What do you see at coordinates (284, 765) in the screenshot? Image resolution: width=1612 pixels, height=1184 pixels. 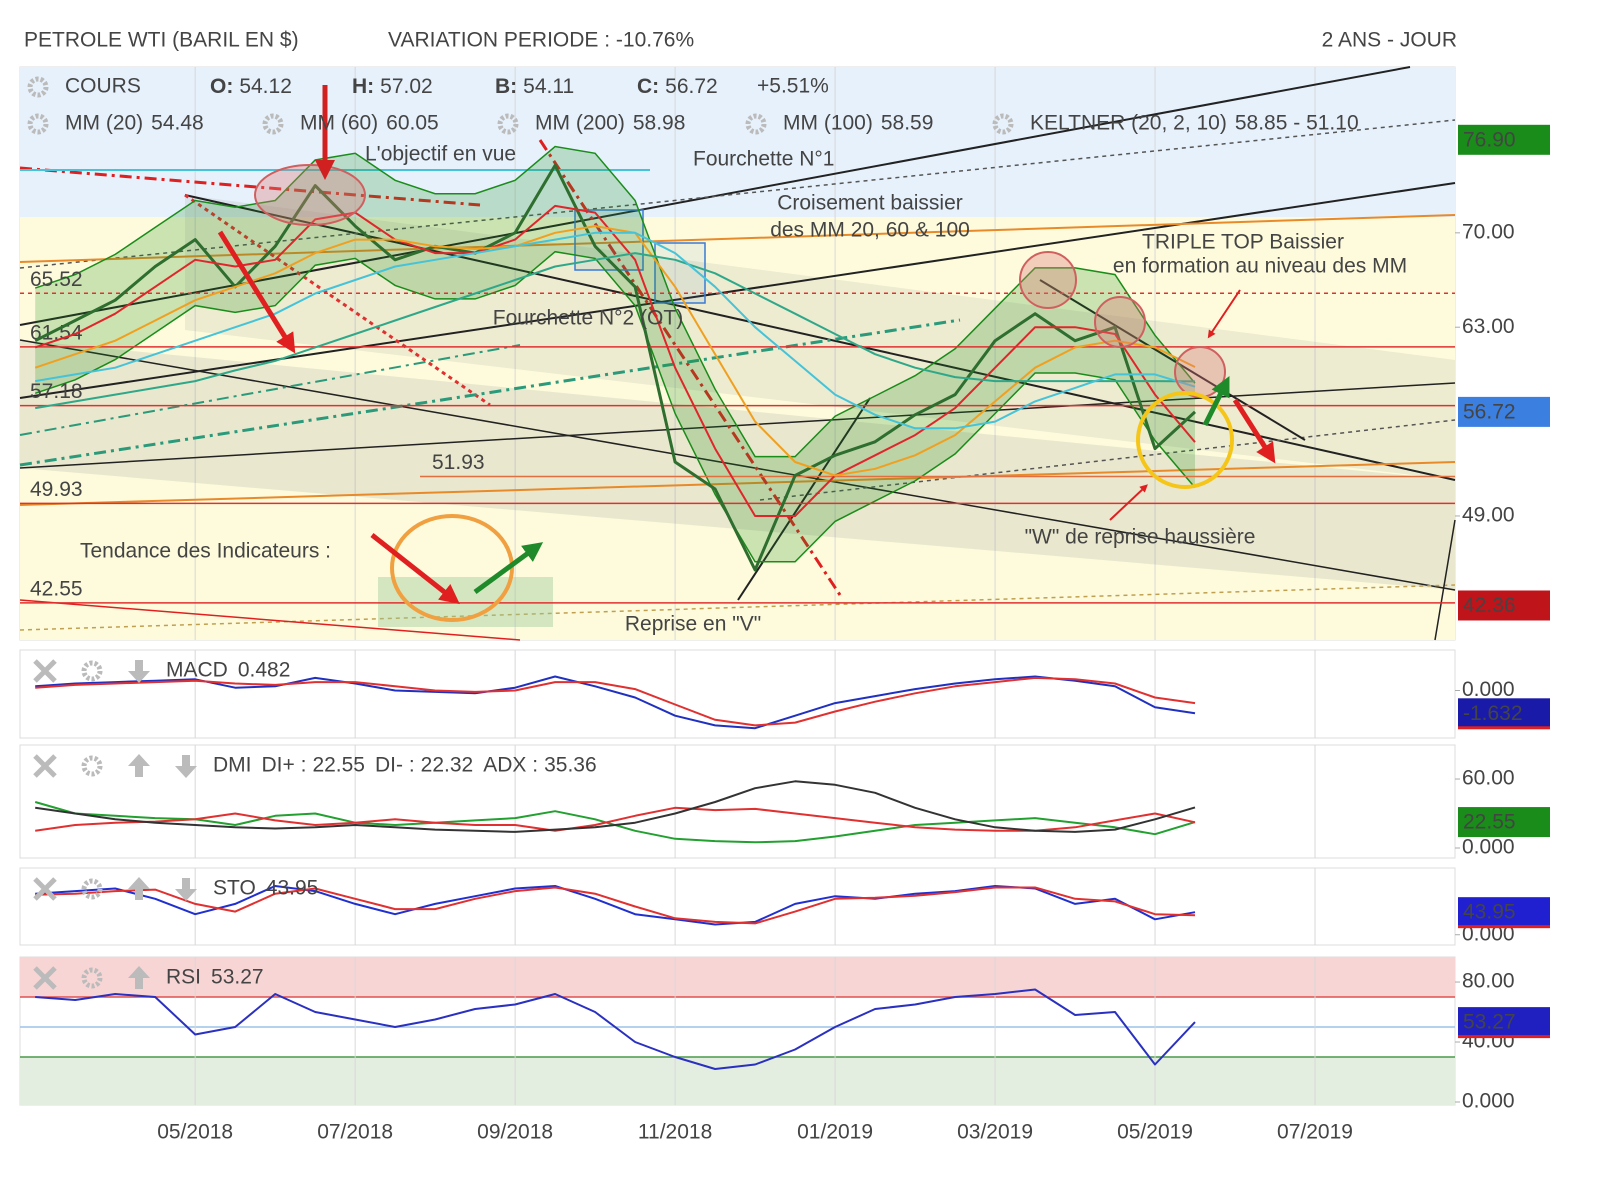 I see `legend-label: DI+ :` at bounding box center [284, 765].